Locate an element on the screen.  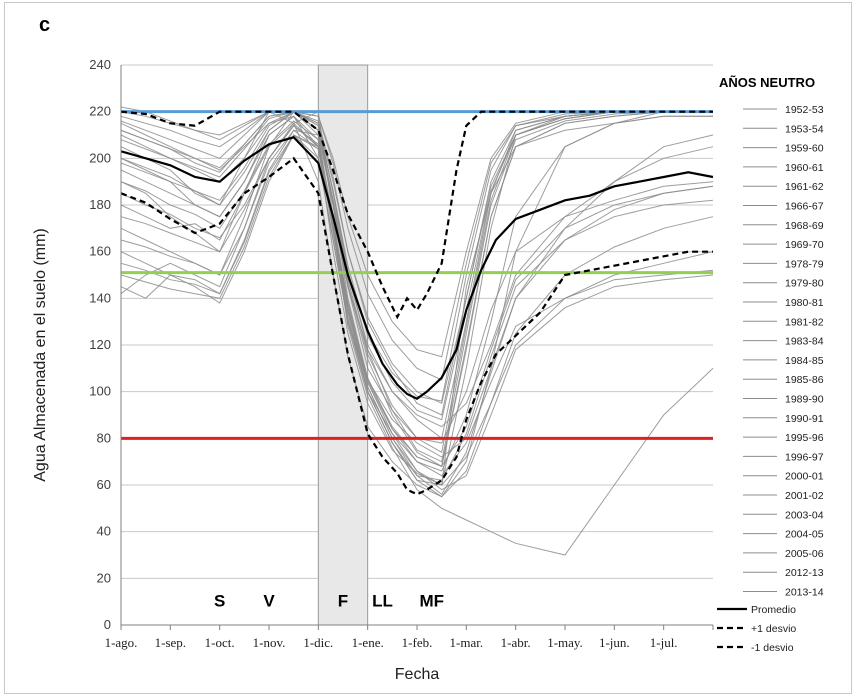
legend-item-label: 1996-97 is located at coordinates (804, 457).